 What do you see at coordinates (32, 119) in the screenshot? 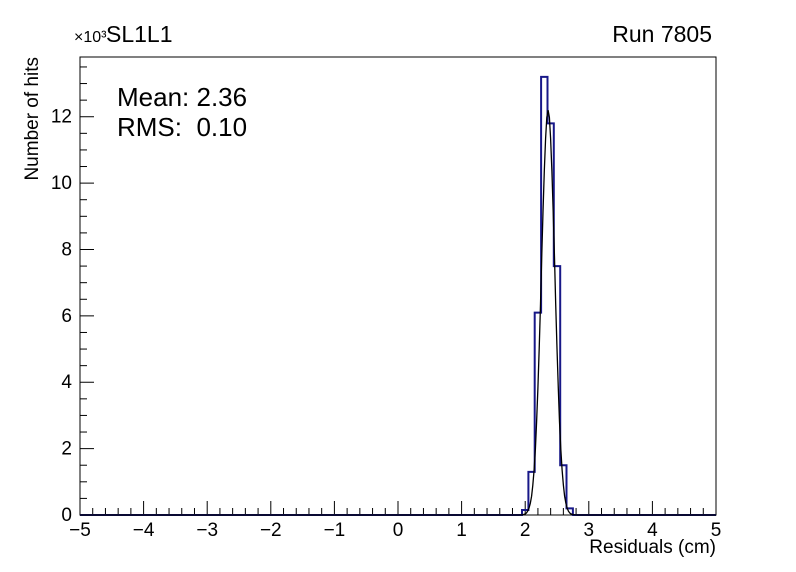
I see `y-axis-title: Number of hits` at bounding box center [32, 119].